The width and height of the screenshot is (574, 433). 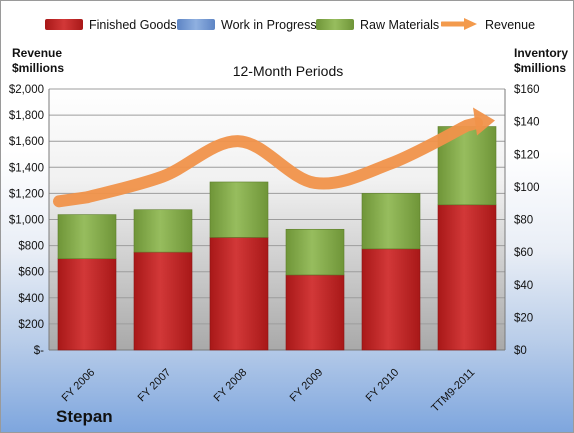 I want to click on chart-title: 12-Month Periods, so click(x=288, y=71).